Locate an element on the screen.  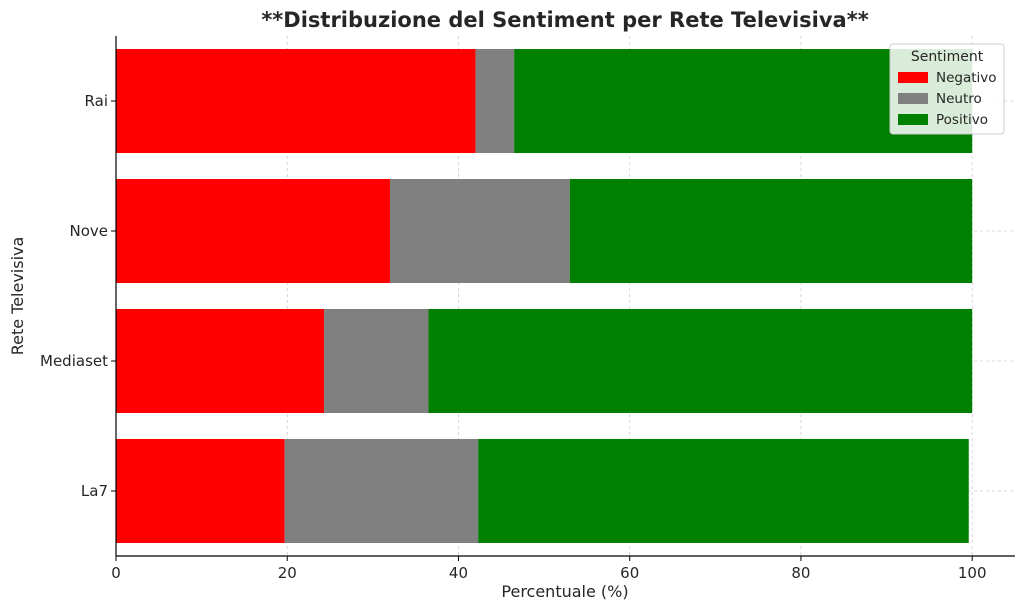
y-axis-label: Rete Televisiva is located at coordinates (17, 296).